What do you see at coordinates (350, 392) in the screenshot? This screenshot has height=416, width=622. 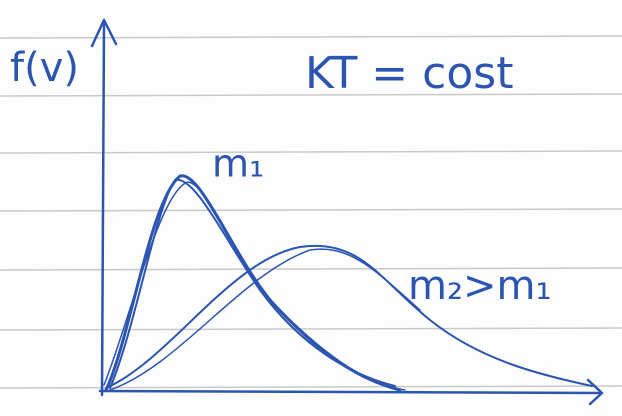 I see `x-axis` at bounding box center [350, 392].